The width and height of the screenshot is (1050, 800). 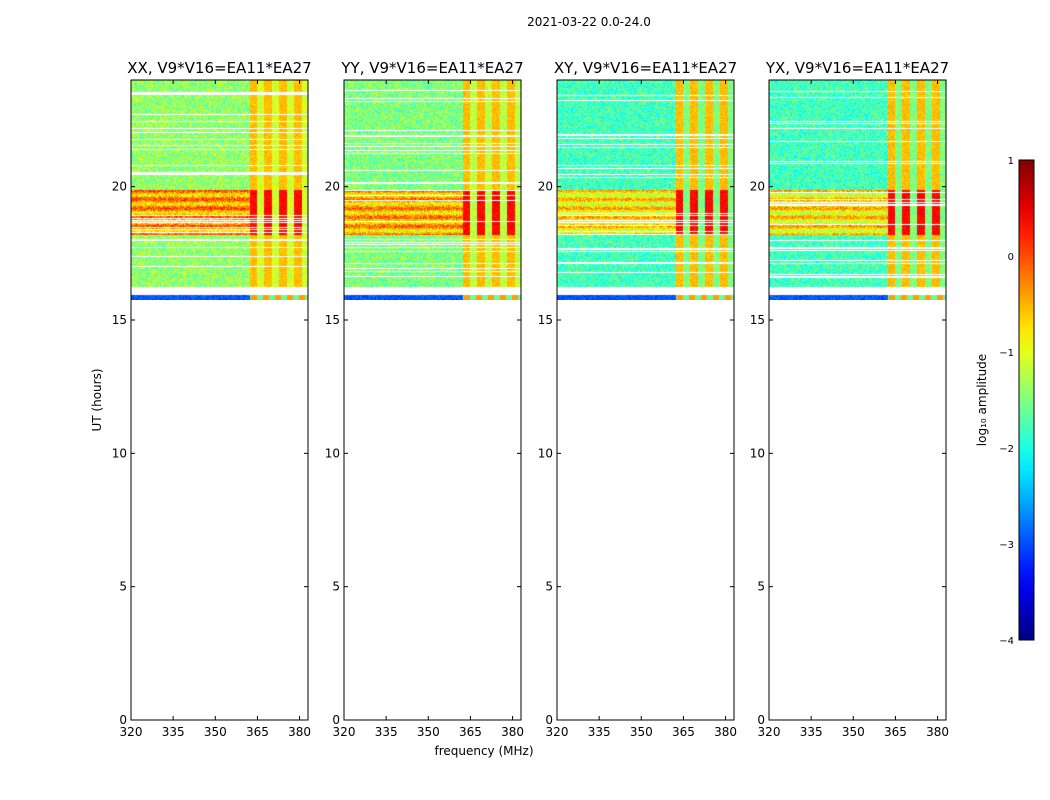 I want to click on colorbar-tick-label: −3, so click(x=1006, y=545).